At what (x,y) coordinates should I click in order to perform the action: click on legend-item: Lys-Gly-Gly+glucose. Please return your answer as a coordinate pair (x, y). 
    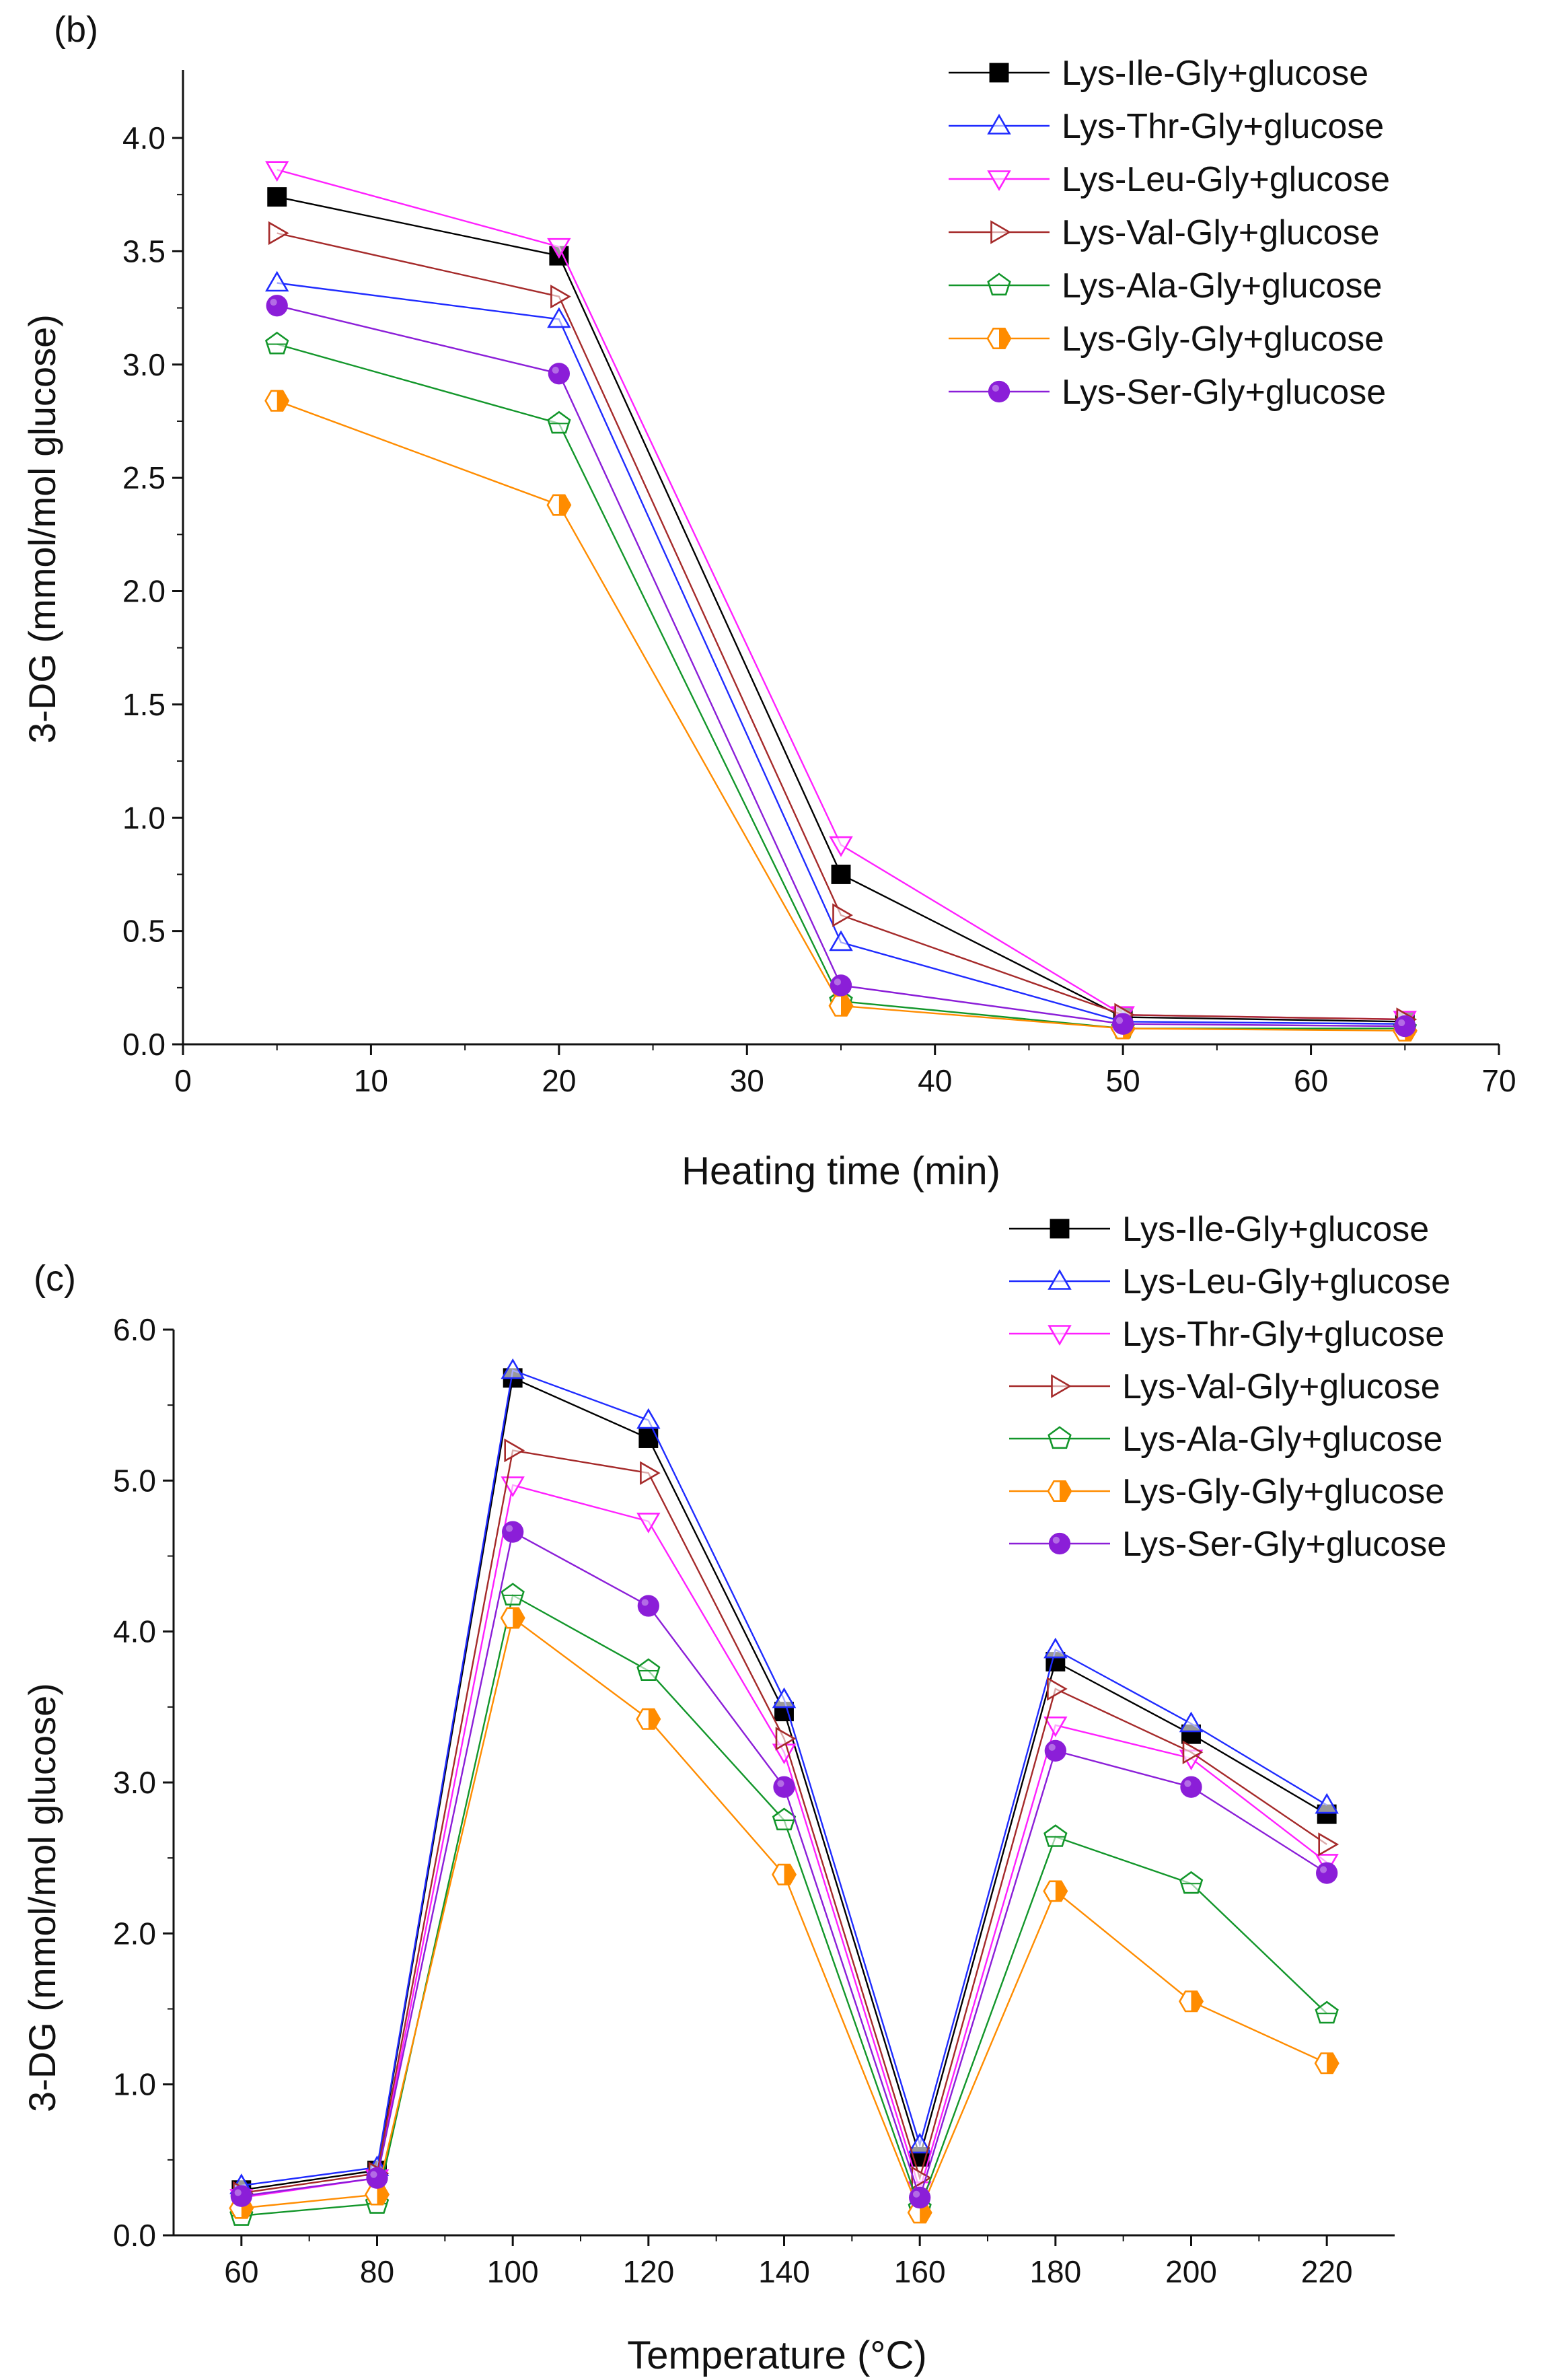
    Looking at the image, I should click on (1226, 1492).